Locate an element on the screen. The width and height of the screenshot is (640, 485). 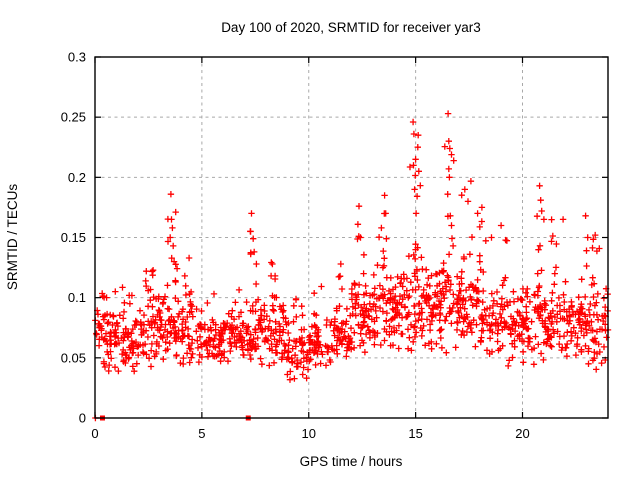
x-axis-label: GPS time / hours is located at coordinates (351, 461).